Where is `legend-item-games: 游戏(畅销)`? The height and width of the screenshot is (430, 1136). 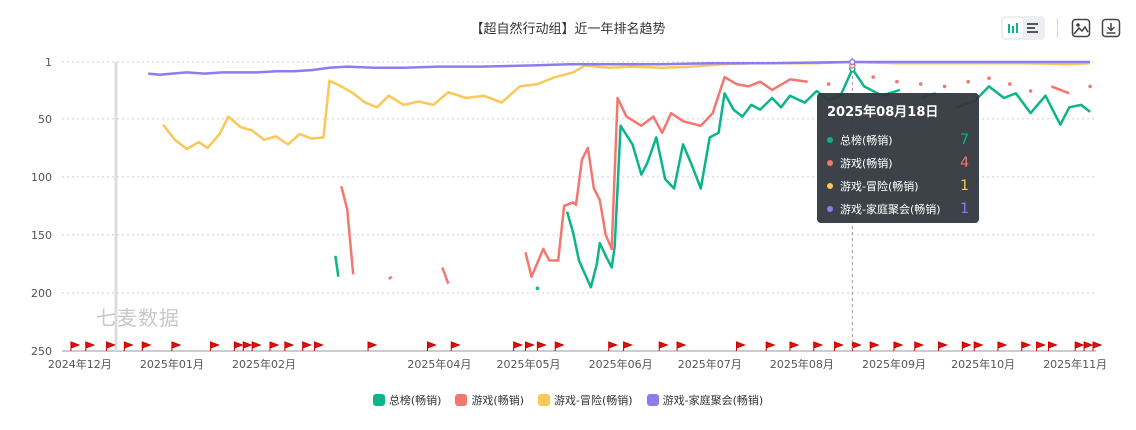
legend-item-games: 游戏(畅销) is located at coordinates (489, 400).